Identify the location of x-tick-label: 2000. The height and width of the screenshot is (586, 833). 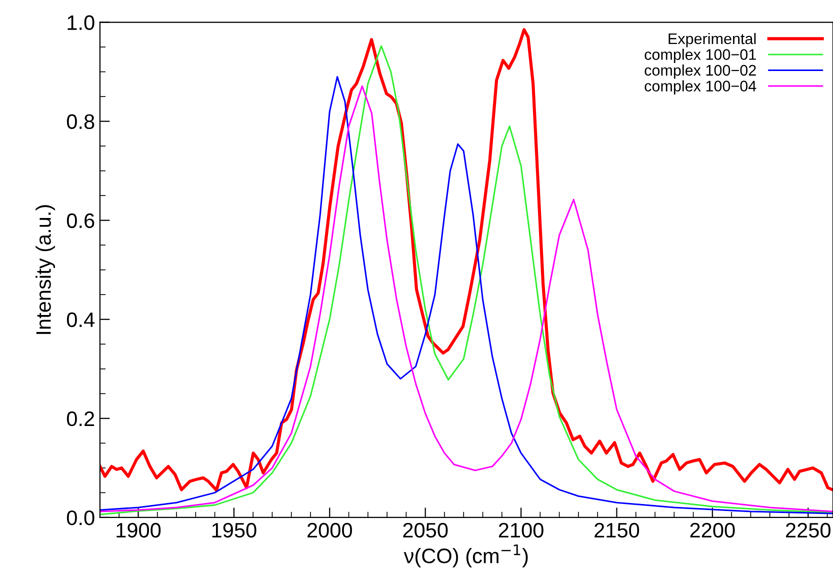
(330, 530).